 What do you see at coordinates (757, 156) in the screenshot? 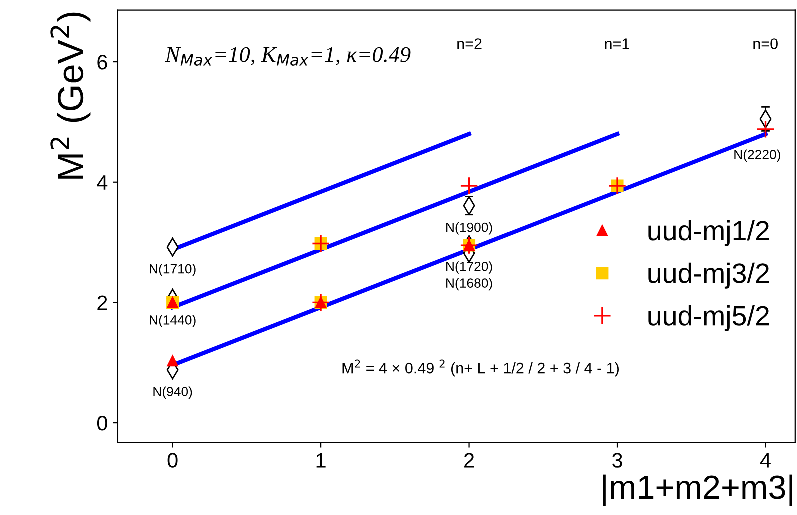
I see `annotation: N(2220)` at bounding box center [757, 156].